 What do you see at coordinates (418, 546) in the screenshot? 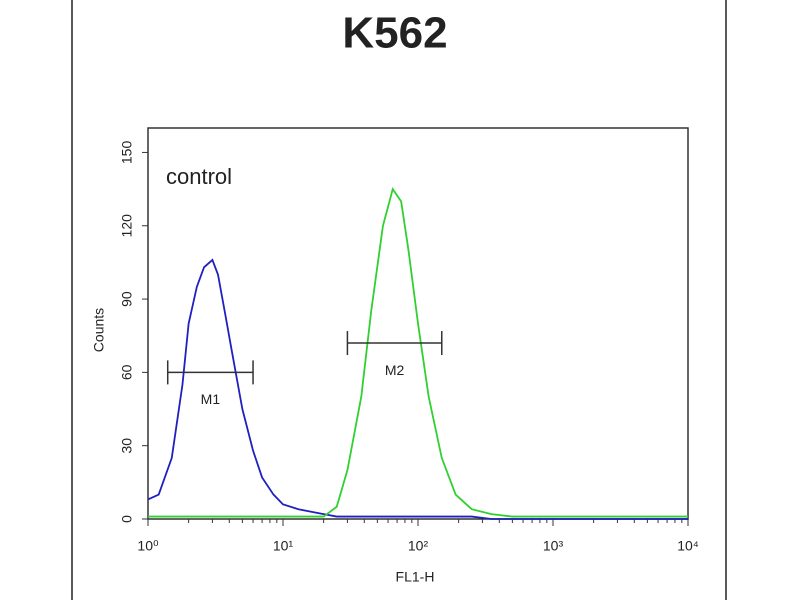
I see `x-tick-label: 10²` at bounding box center [418, 546].